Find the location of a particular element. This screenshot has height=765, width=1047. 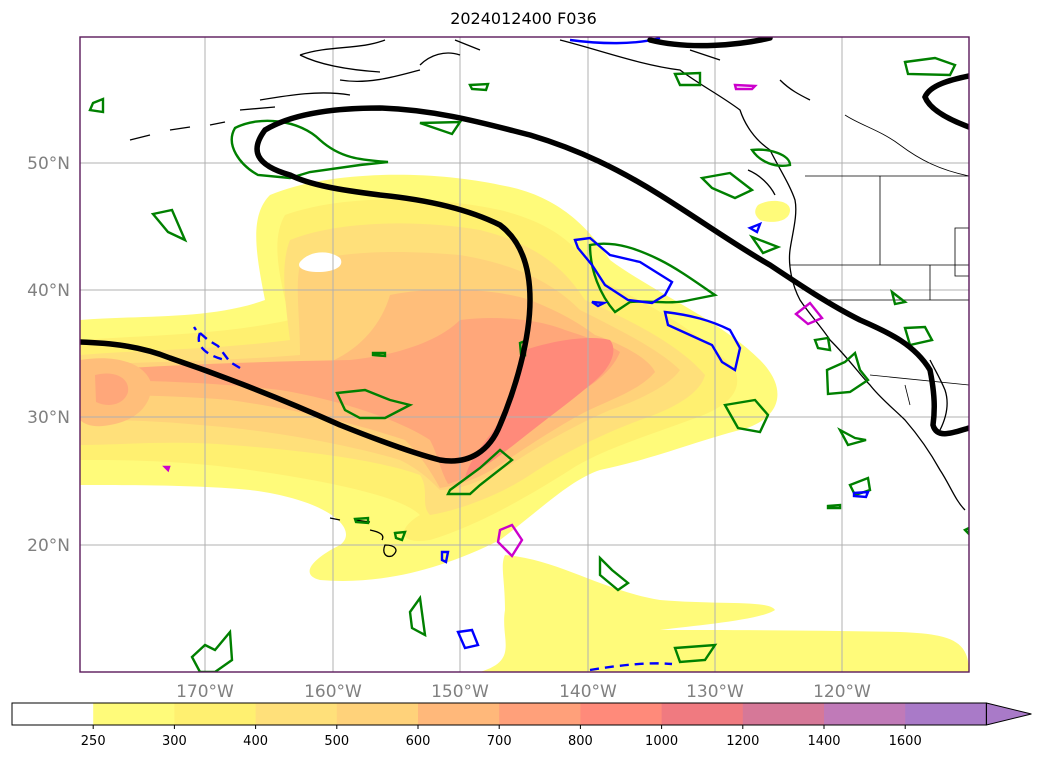

ivt-west-core2 is located at coordinates (112, 389).